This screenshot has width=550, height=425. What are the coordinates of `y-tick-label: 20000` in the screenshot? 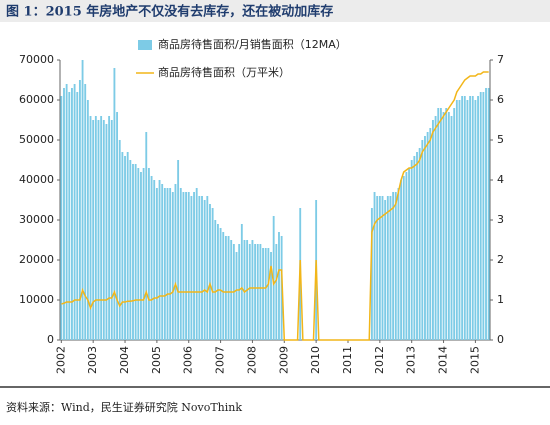 It's located at (36, 259).